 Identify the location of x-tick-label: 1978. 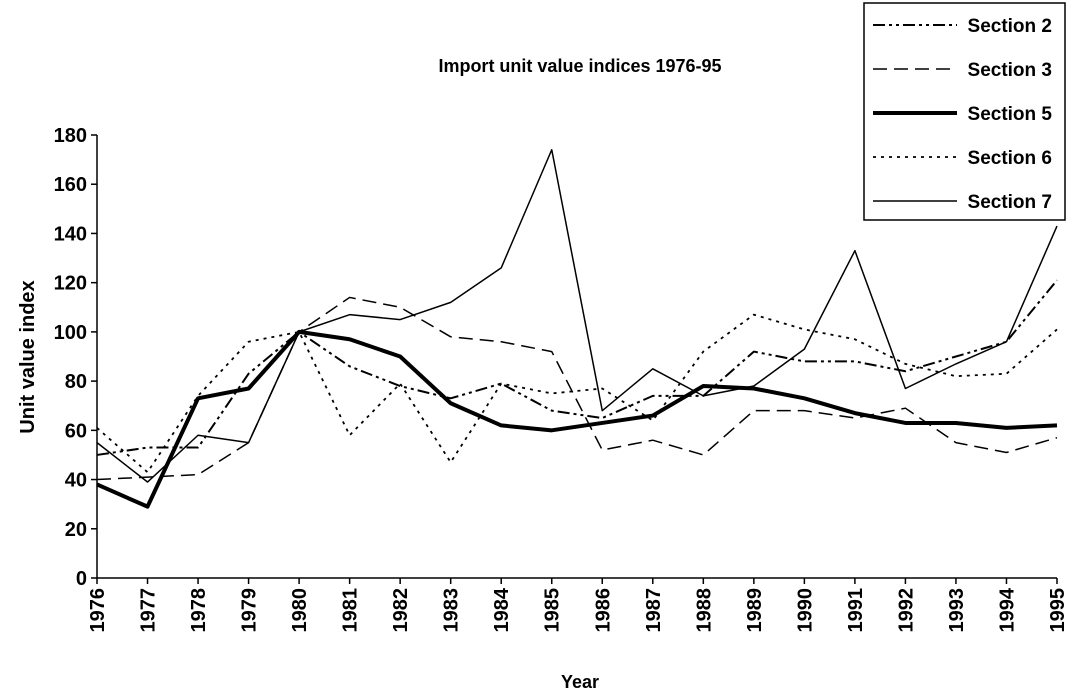
(199, 610).